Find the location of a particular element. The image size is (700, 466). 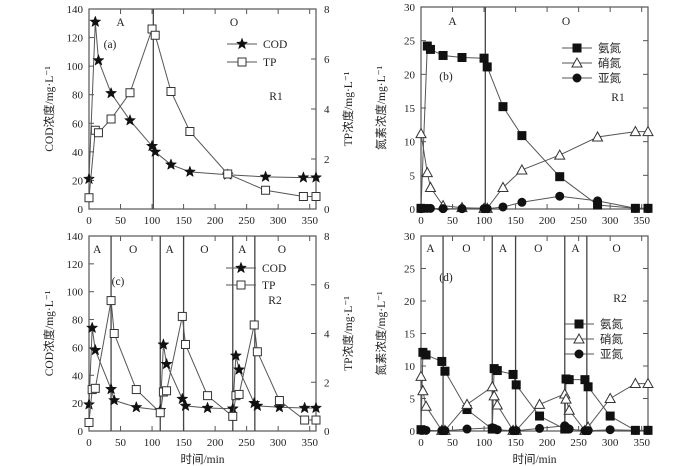

panel-label: (b) is located at coordinates (446, 77).